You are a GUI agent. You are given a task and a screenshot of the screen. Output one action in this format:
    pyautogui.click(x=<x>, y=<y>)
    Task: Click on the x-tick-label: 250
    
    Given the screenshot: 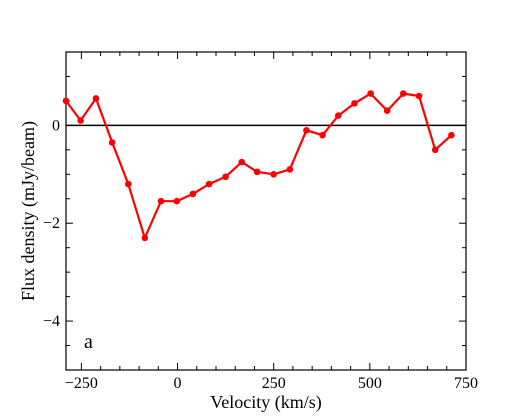 What is the action you would take?
    pyautogui.click(x=274, y=383)
    